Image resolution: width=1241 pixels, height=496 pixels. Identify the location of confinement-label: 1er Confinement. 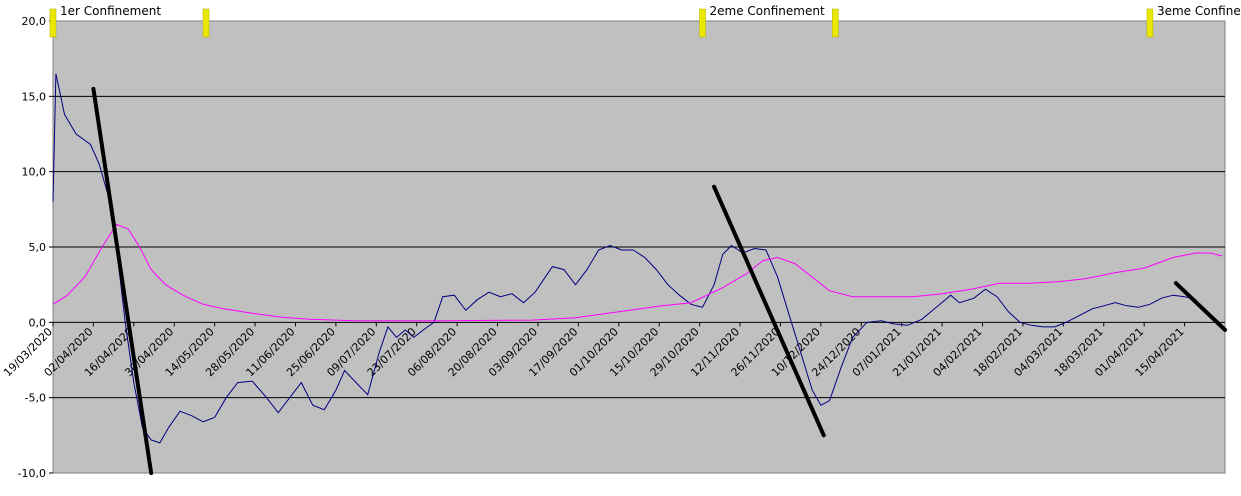
(110, 11).